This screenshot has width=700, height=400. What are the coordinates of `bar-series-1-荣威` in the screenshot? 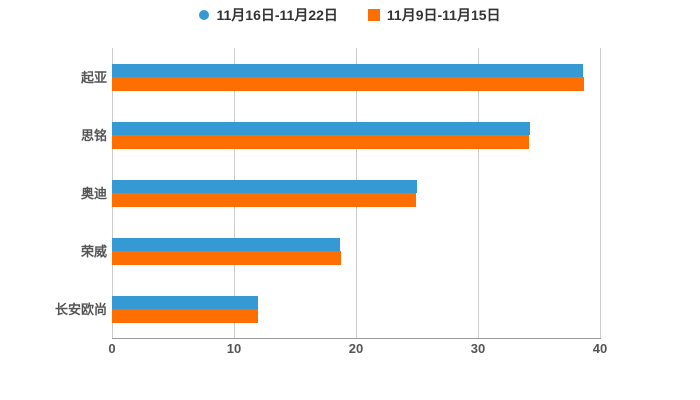 It's located at (227, 258).